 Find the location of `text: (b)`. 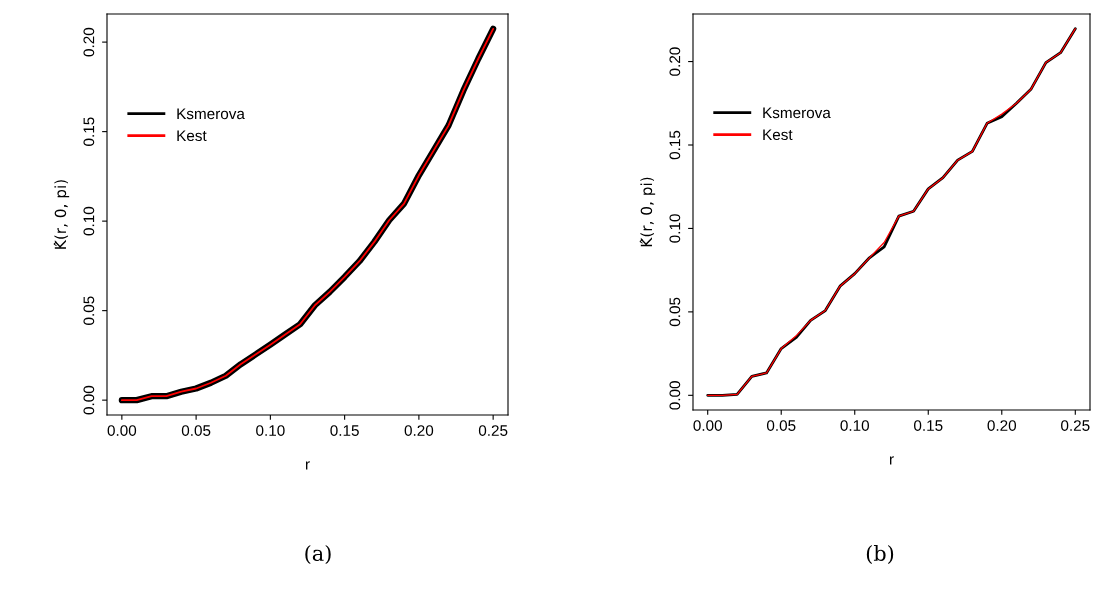

text: (b) is located at coordinates (880, 554).